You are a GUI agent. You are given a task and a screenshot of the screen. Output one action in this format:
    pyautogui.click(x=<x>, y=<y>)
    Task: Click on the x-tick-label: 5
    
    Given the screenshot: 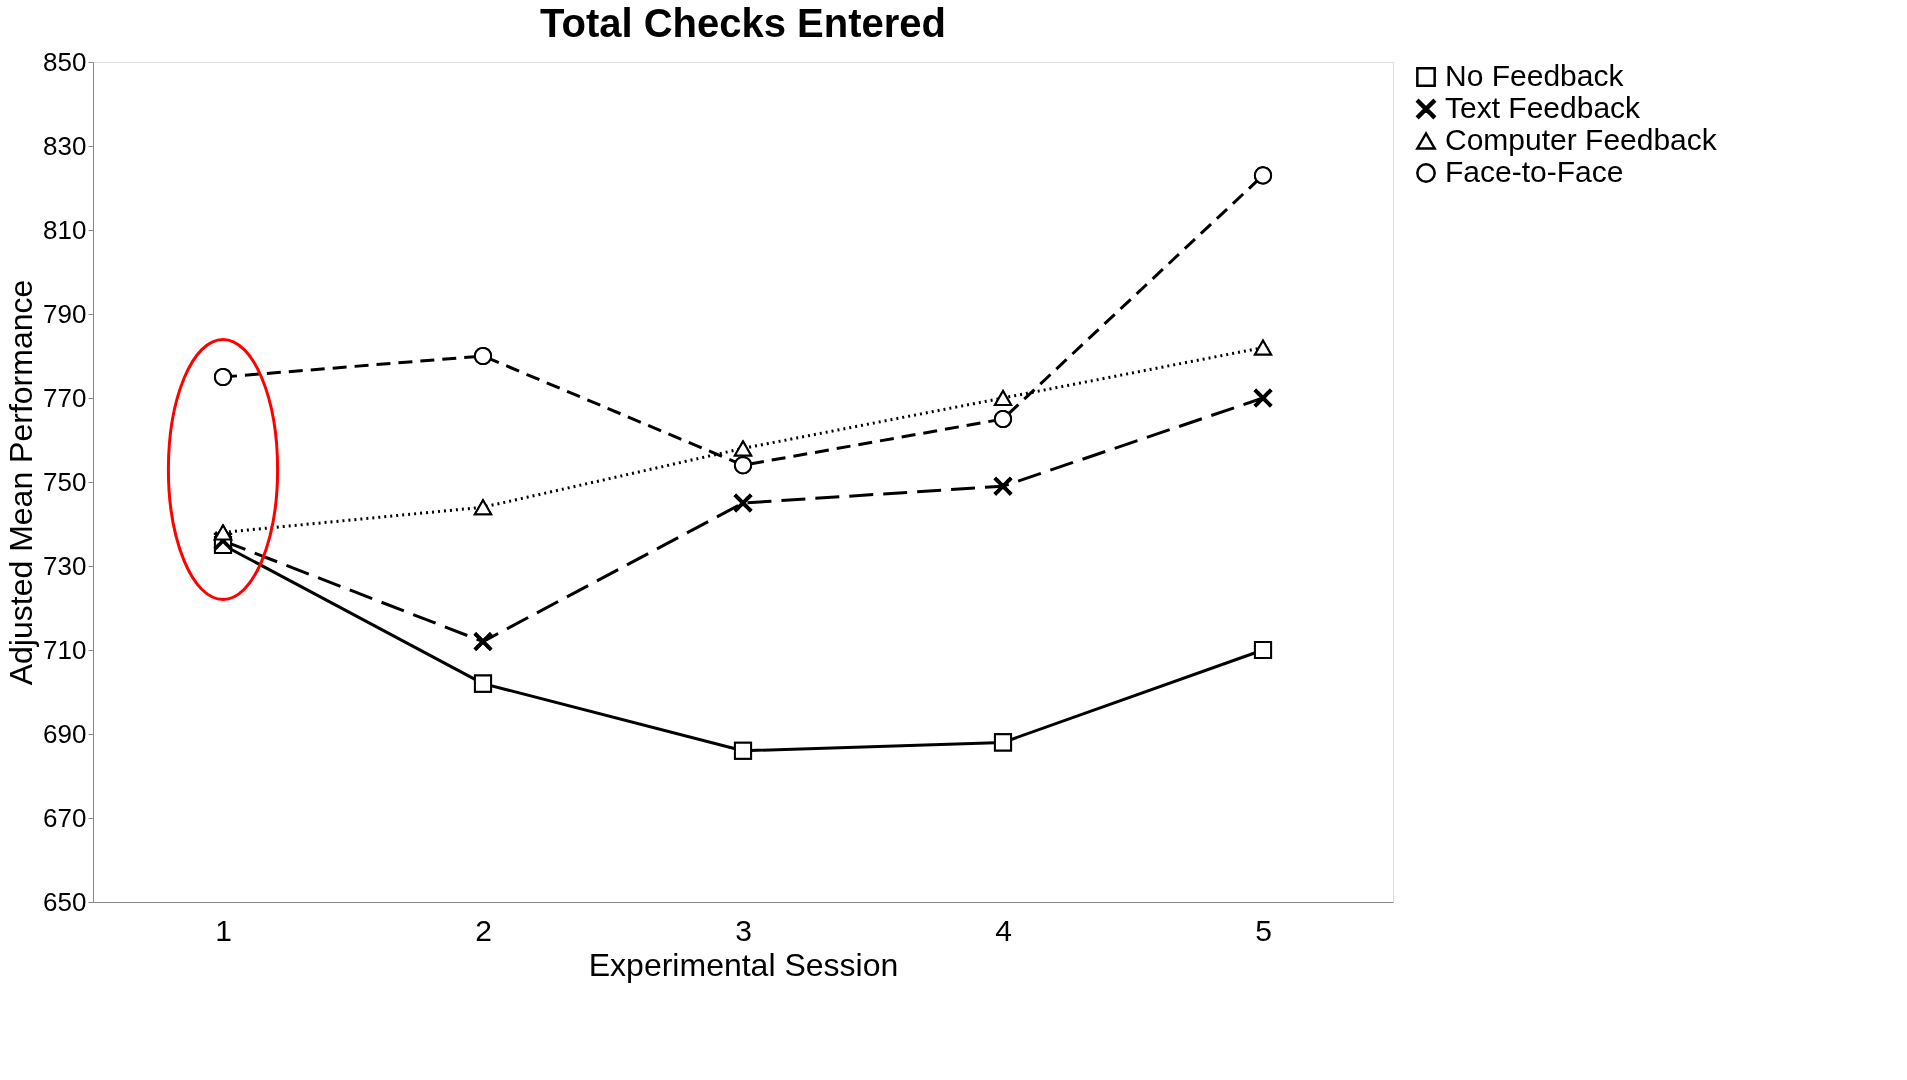 What is the action you would take?
    pyautogui.click(x=1263, y=930)
    